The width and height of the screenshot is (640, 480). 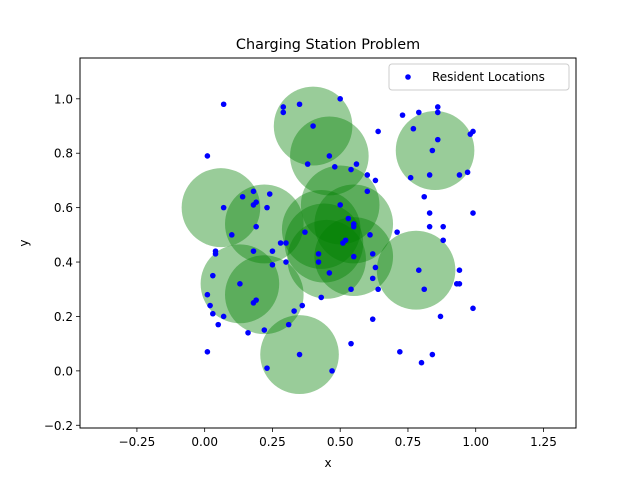 I want to click on chart-title: Charging Station Problem, so click(x=328, y=45).